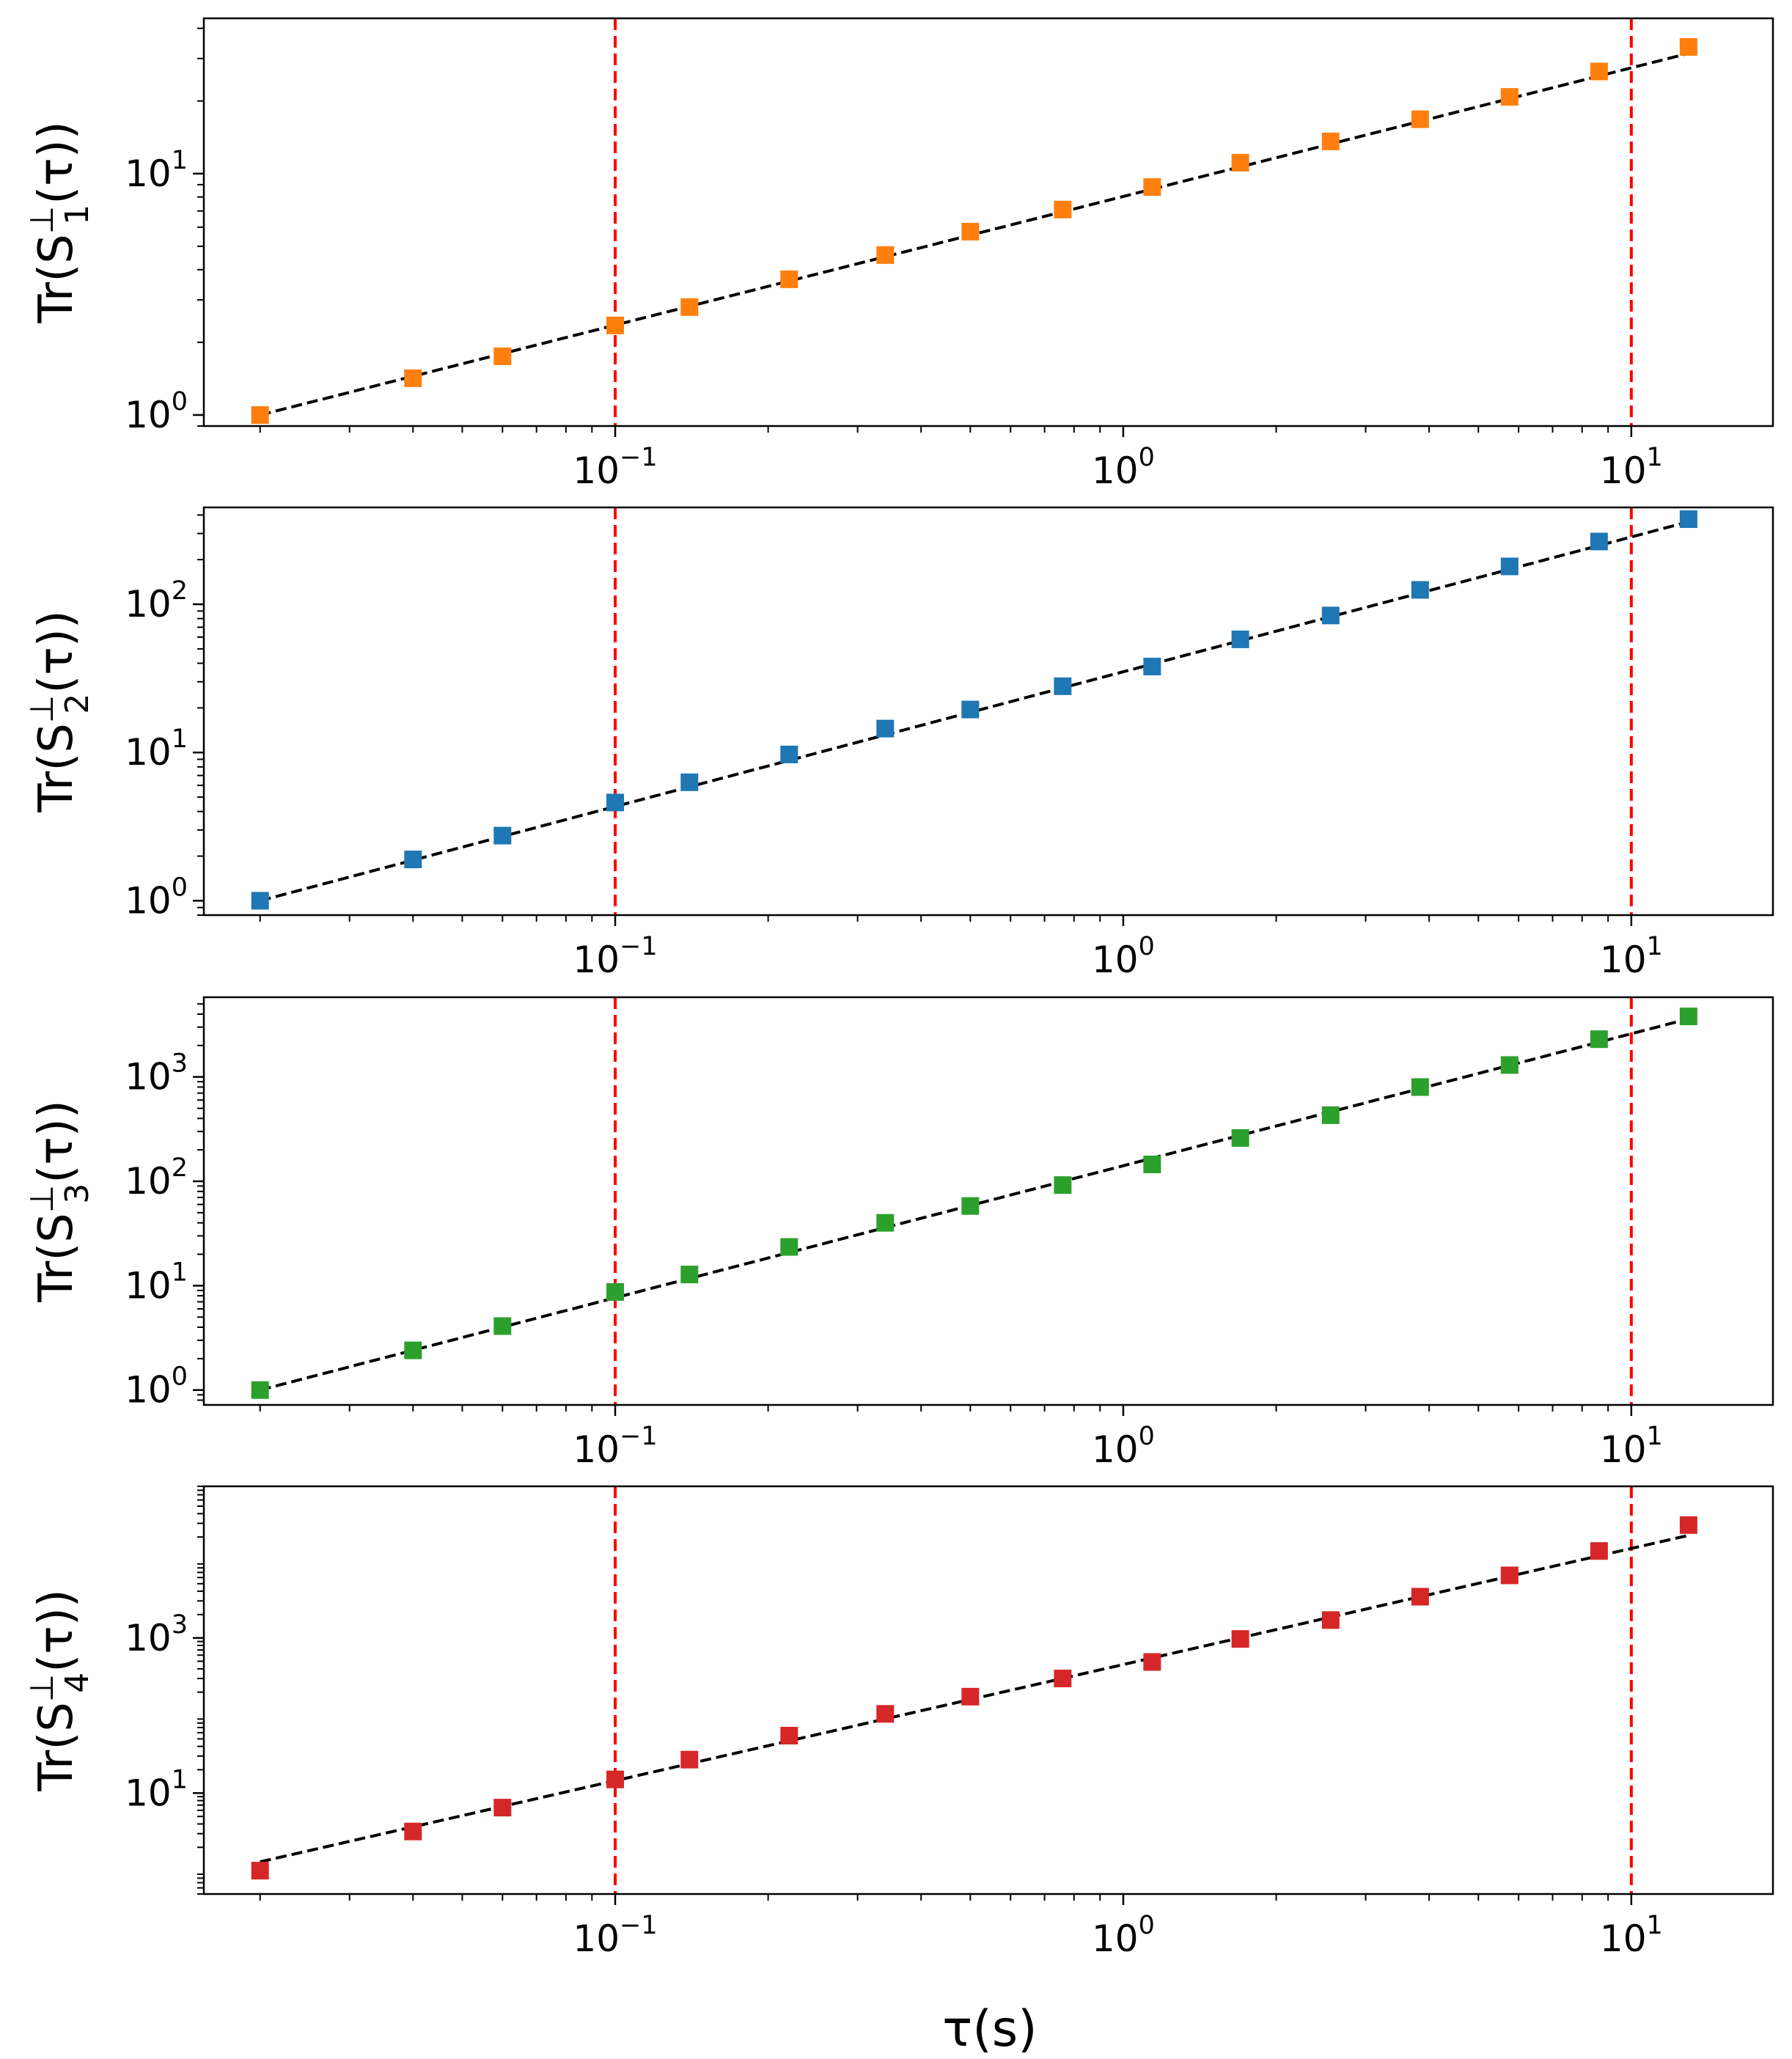 This screenshot has width=1792, height=2059. I want to click on y-label-subscript: 3, so click(77, 1193).